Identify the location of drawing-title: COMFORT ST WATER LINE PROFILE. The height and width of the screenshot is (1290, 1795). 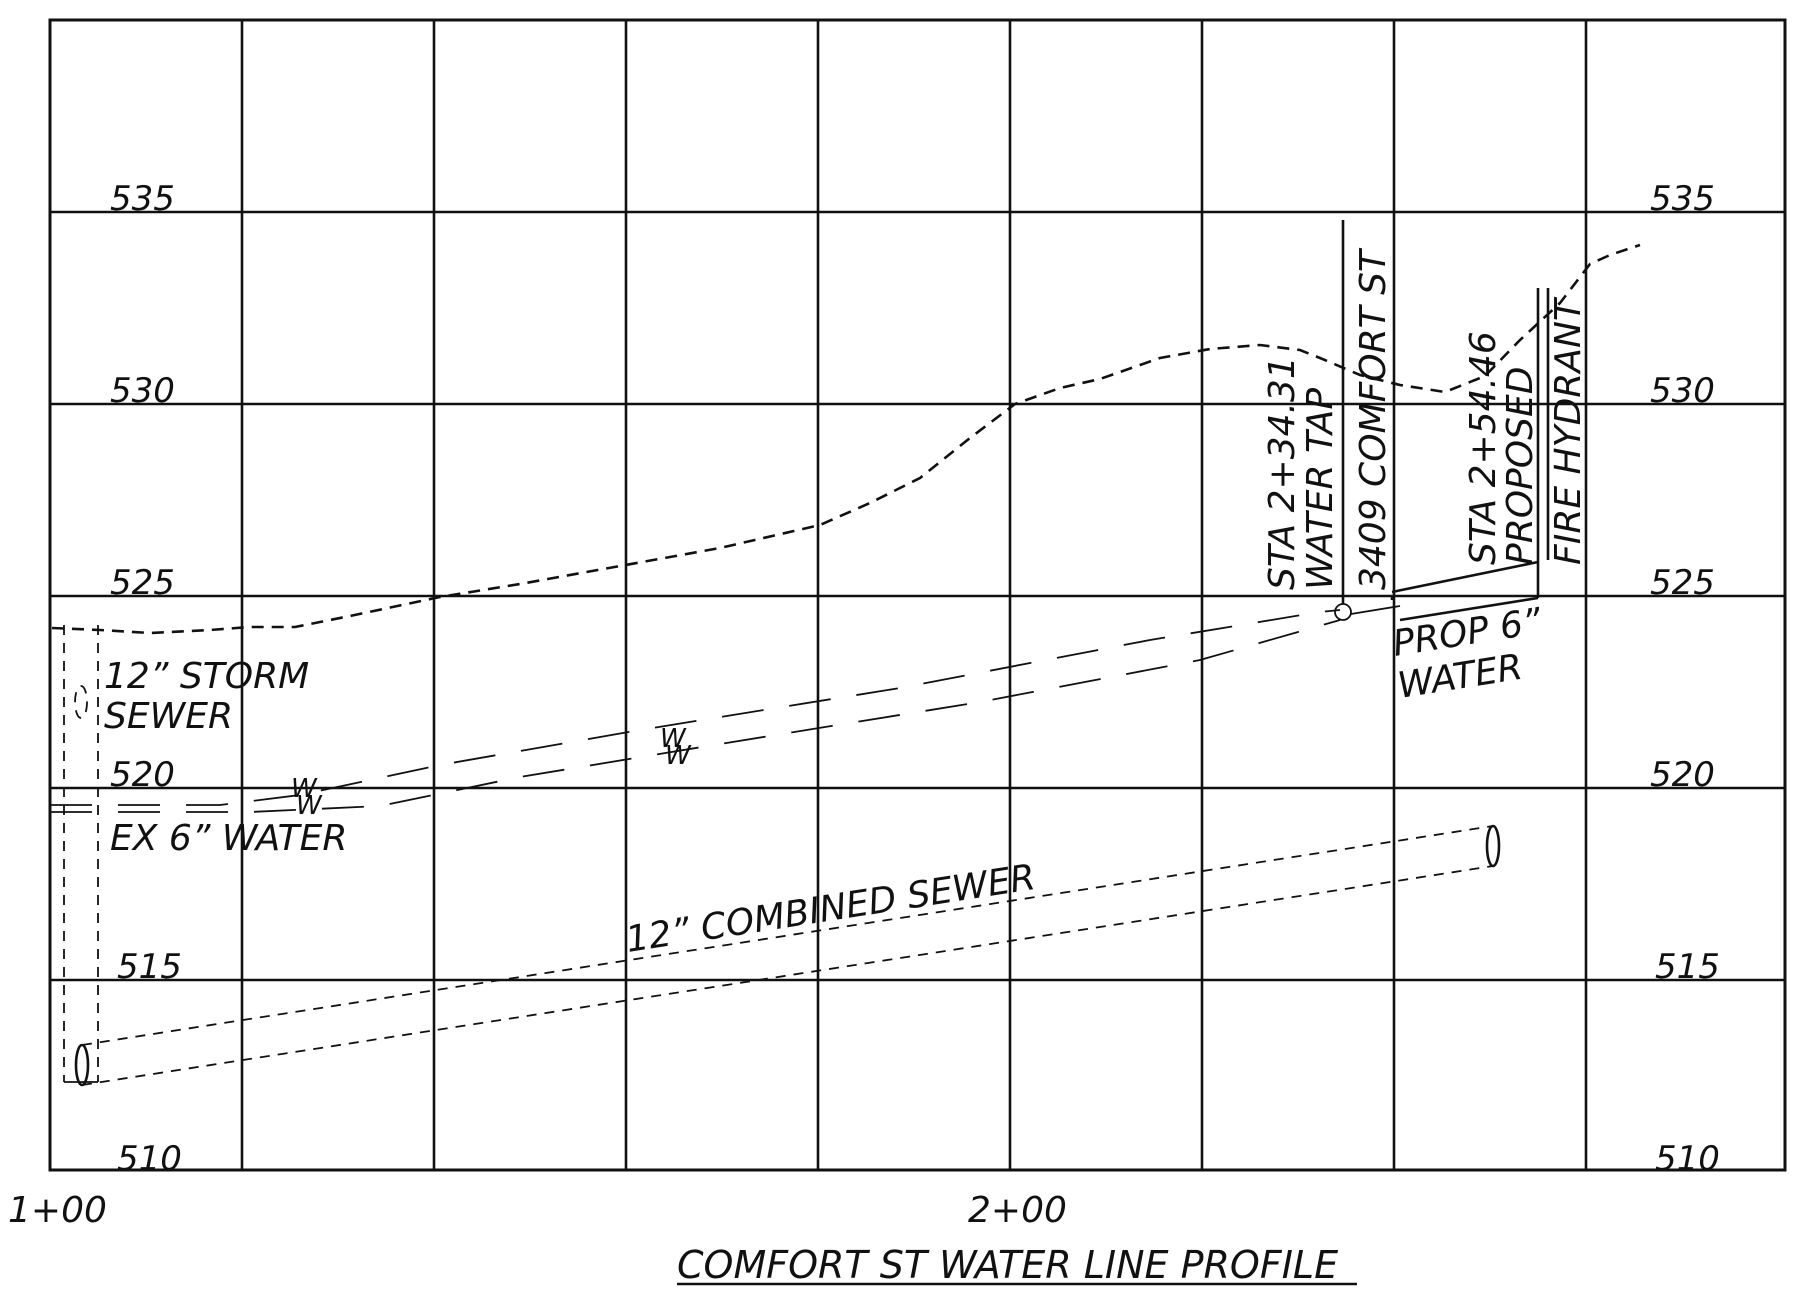
(1007, 1265).